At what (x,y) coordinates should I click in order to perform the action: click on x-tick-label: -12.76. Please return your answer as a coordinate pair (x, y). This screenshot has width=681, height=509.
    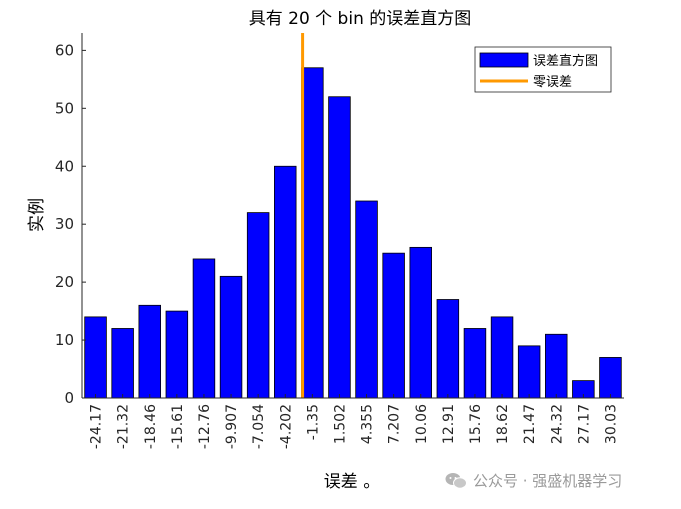
    Looking at the image, I should click on (205, 426).